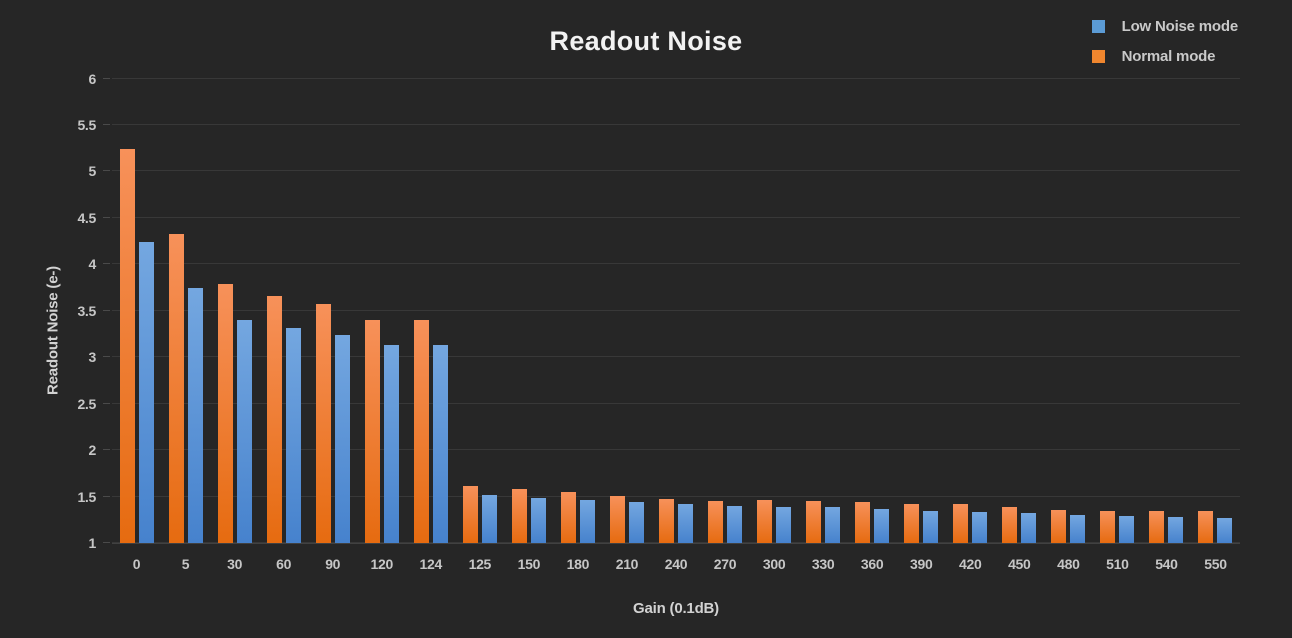 The image size is (1292, 638). What do you see at coordinates (431, 564) in the screenshot?
I see `x-tick-label: 124` at bounding box center [431, 564].